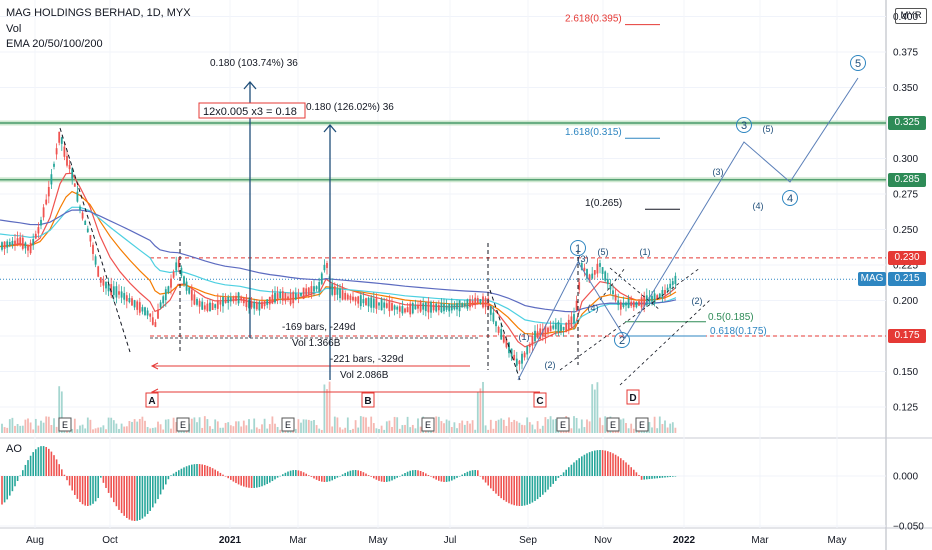  Describe the element at coordinates (14, 29) in the screenshot. I see `volume-legend: Vol` at that location.